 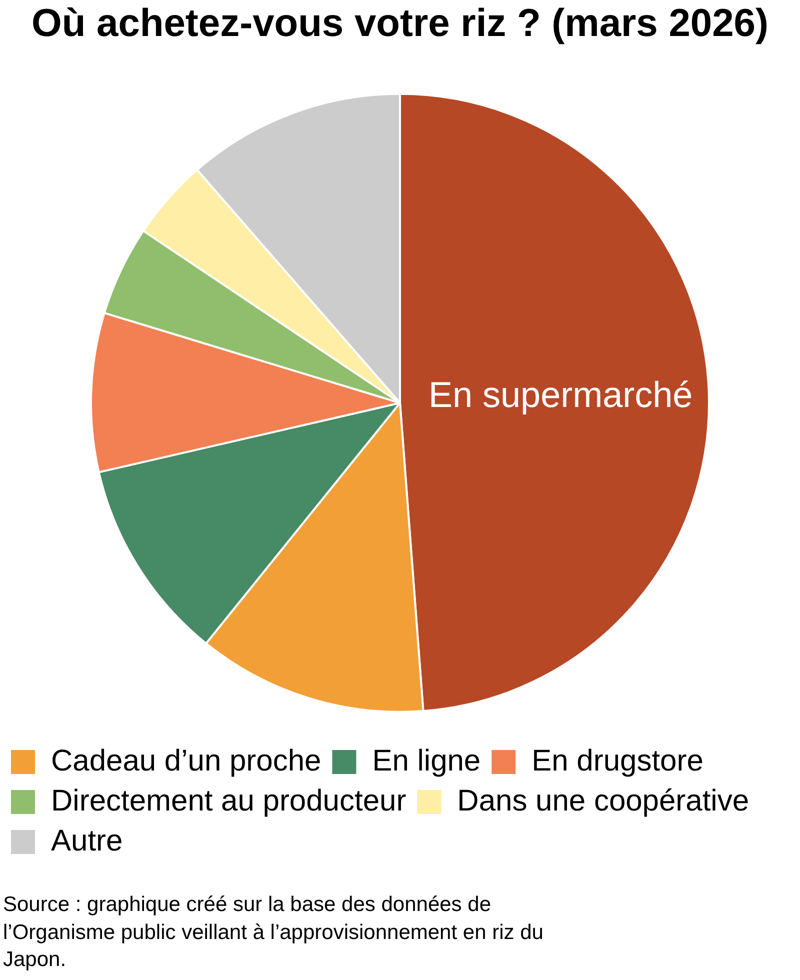 What do you see at coordinates (426, 761) in the screenshot?
I see `legend-label: En ligne` at bounding box center [426, 761].